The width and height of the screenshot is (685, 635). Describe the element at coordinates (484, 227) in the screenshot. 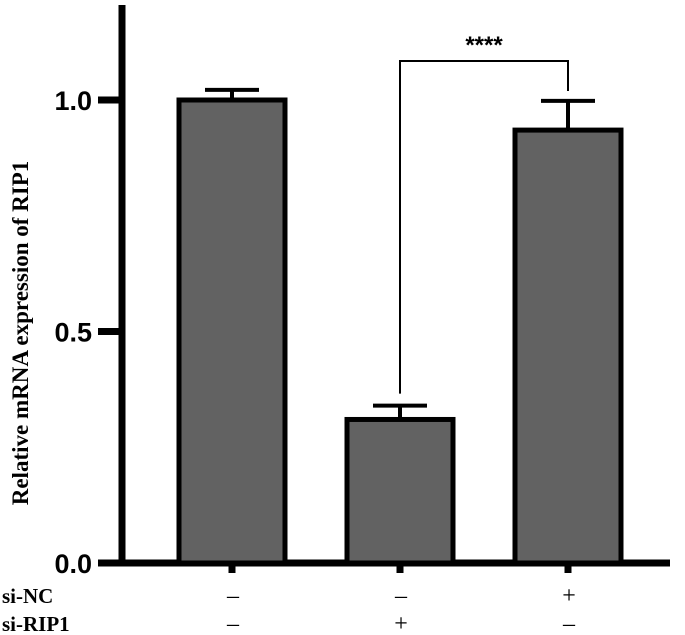

I see `bracket-line` at that location.